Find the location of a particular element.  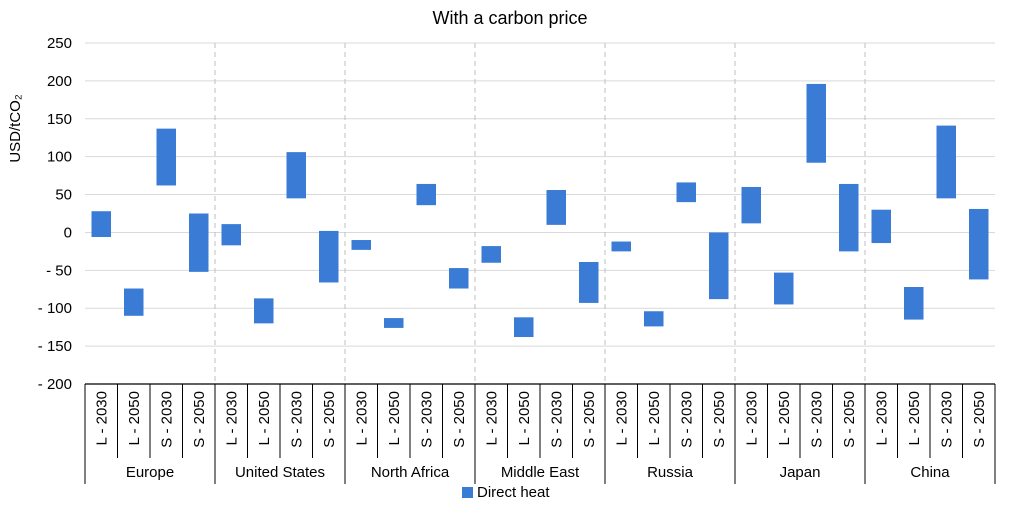

y-tick-label: 0 is located at coordinates (68, 232).